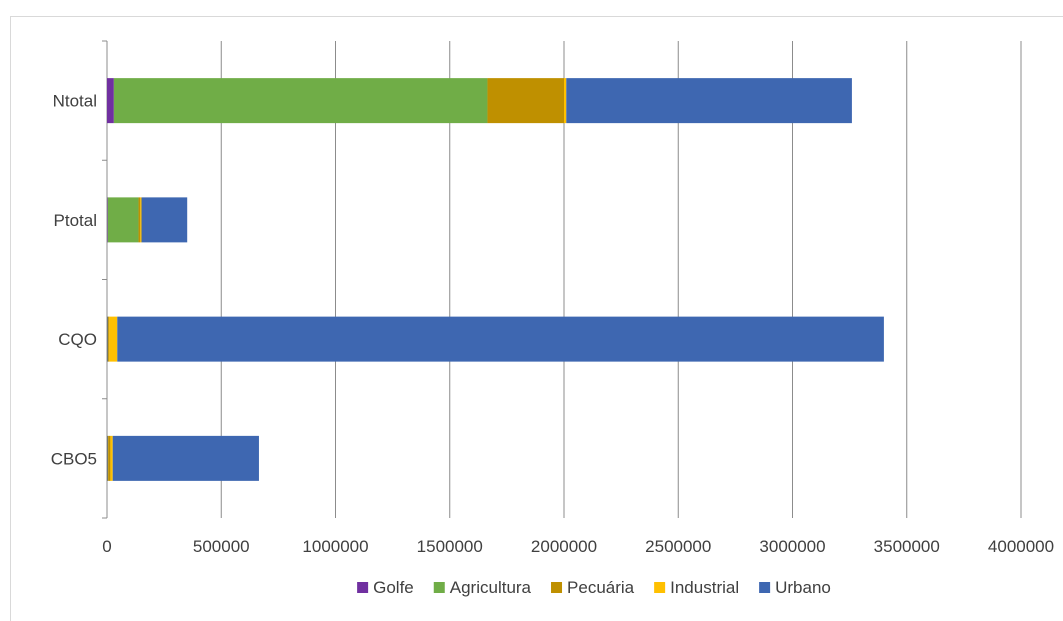 Image resolution: width=1063 pixels, height=621 pixels. I want to click on x-tick-label: 1500000, so click(450, 546).